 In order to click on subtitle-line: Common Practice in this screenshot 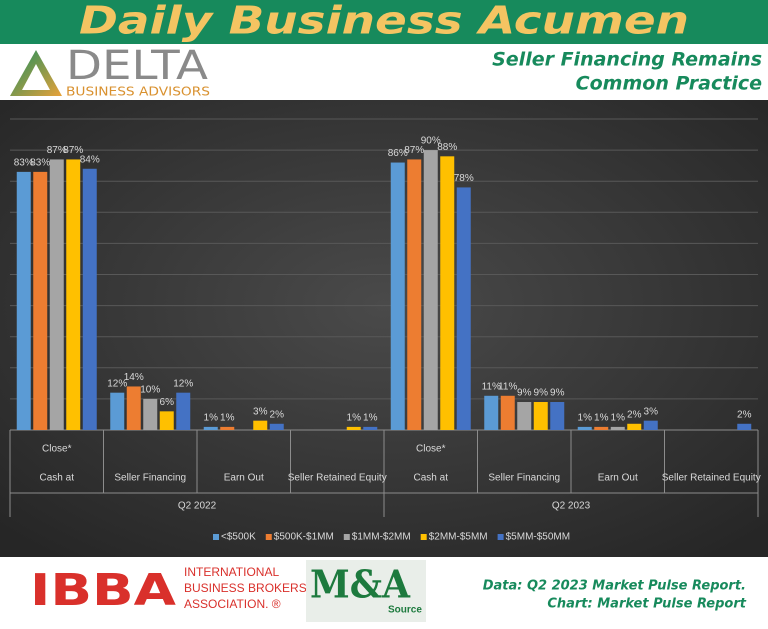, I will do `click(669, 84)`.